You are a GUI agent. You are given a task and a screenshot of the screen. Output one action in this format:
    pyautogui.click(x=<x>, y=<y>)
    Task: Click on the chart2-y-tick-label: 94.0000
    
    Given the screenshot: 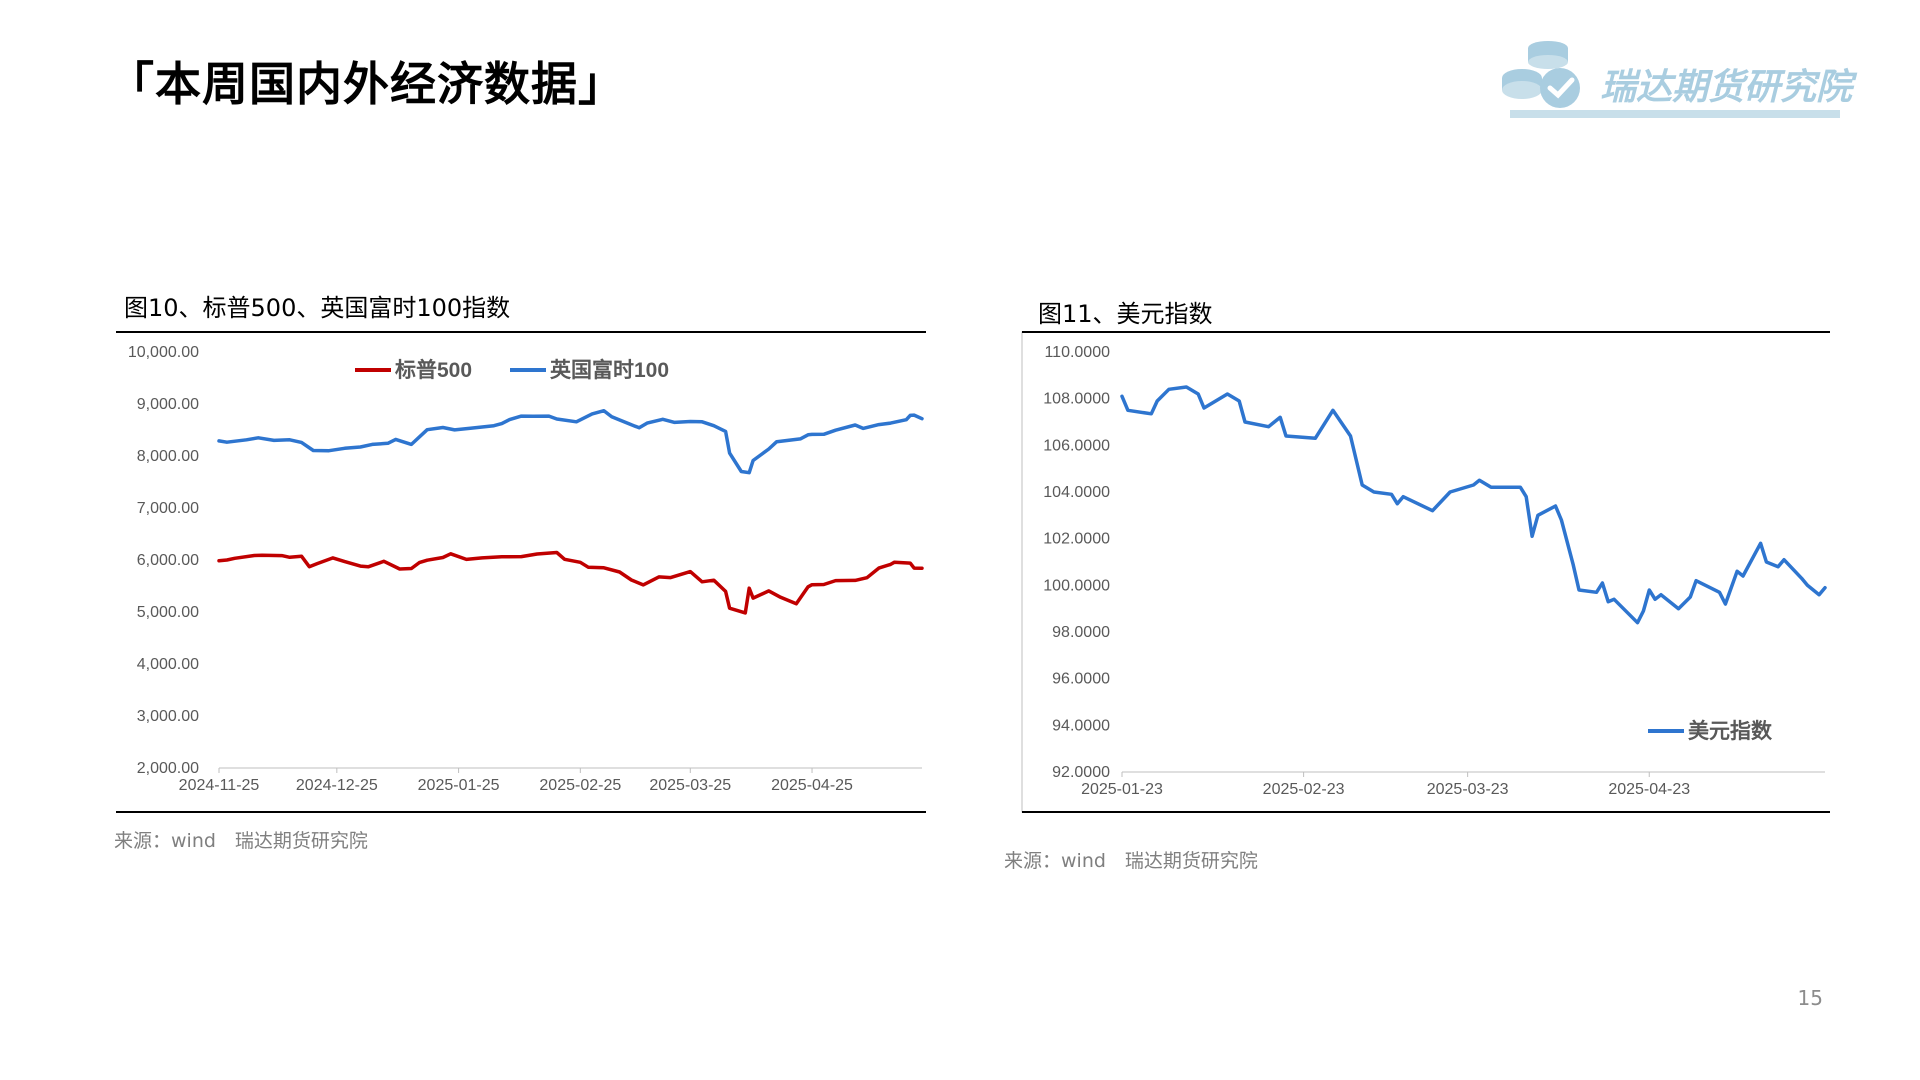 What is the action you would take?
    pyautogui.click(x=1081, y=725)
    